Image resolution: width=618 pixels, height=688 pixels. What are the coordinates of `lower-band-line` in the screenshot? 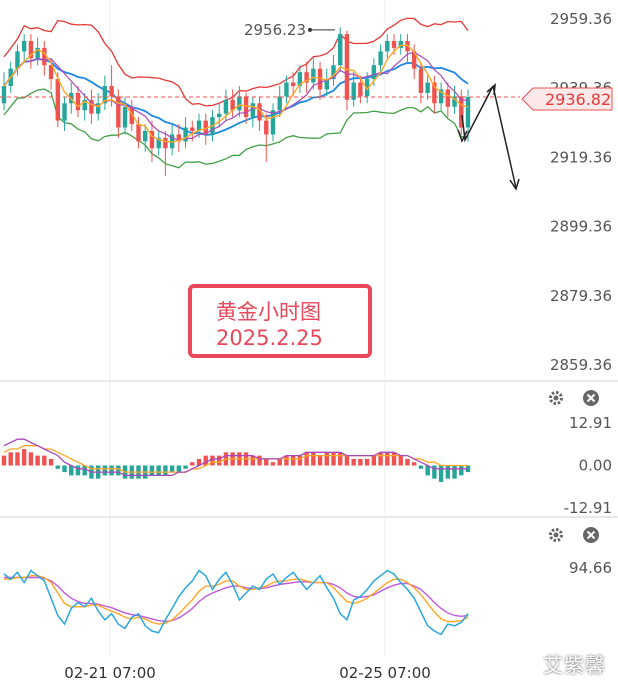 It's located at (236, 128).